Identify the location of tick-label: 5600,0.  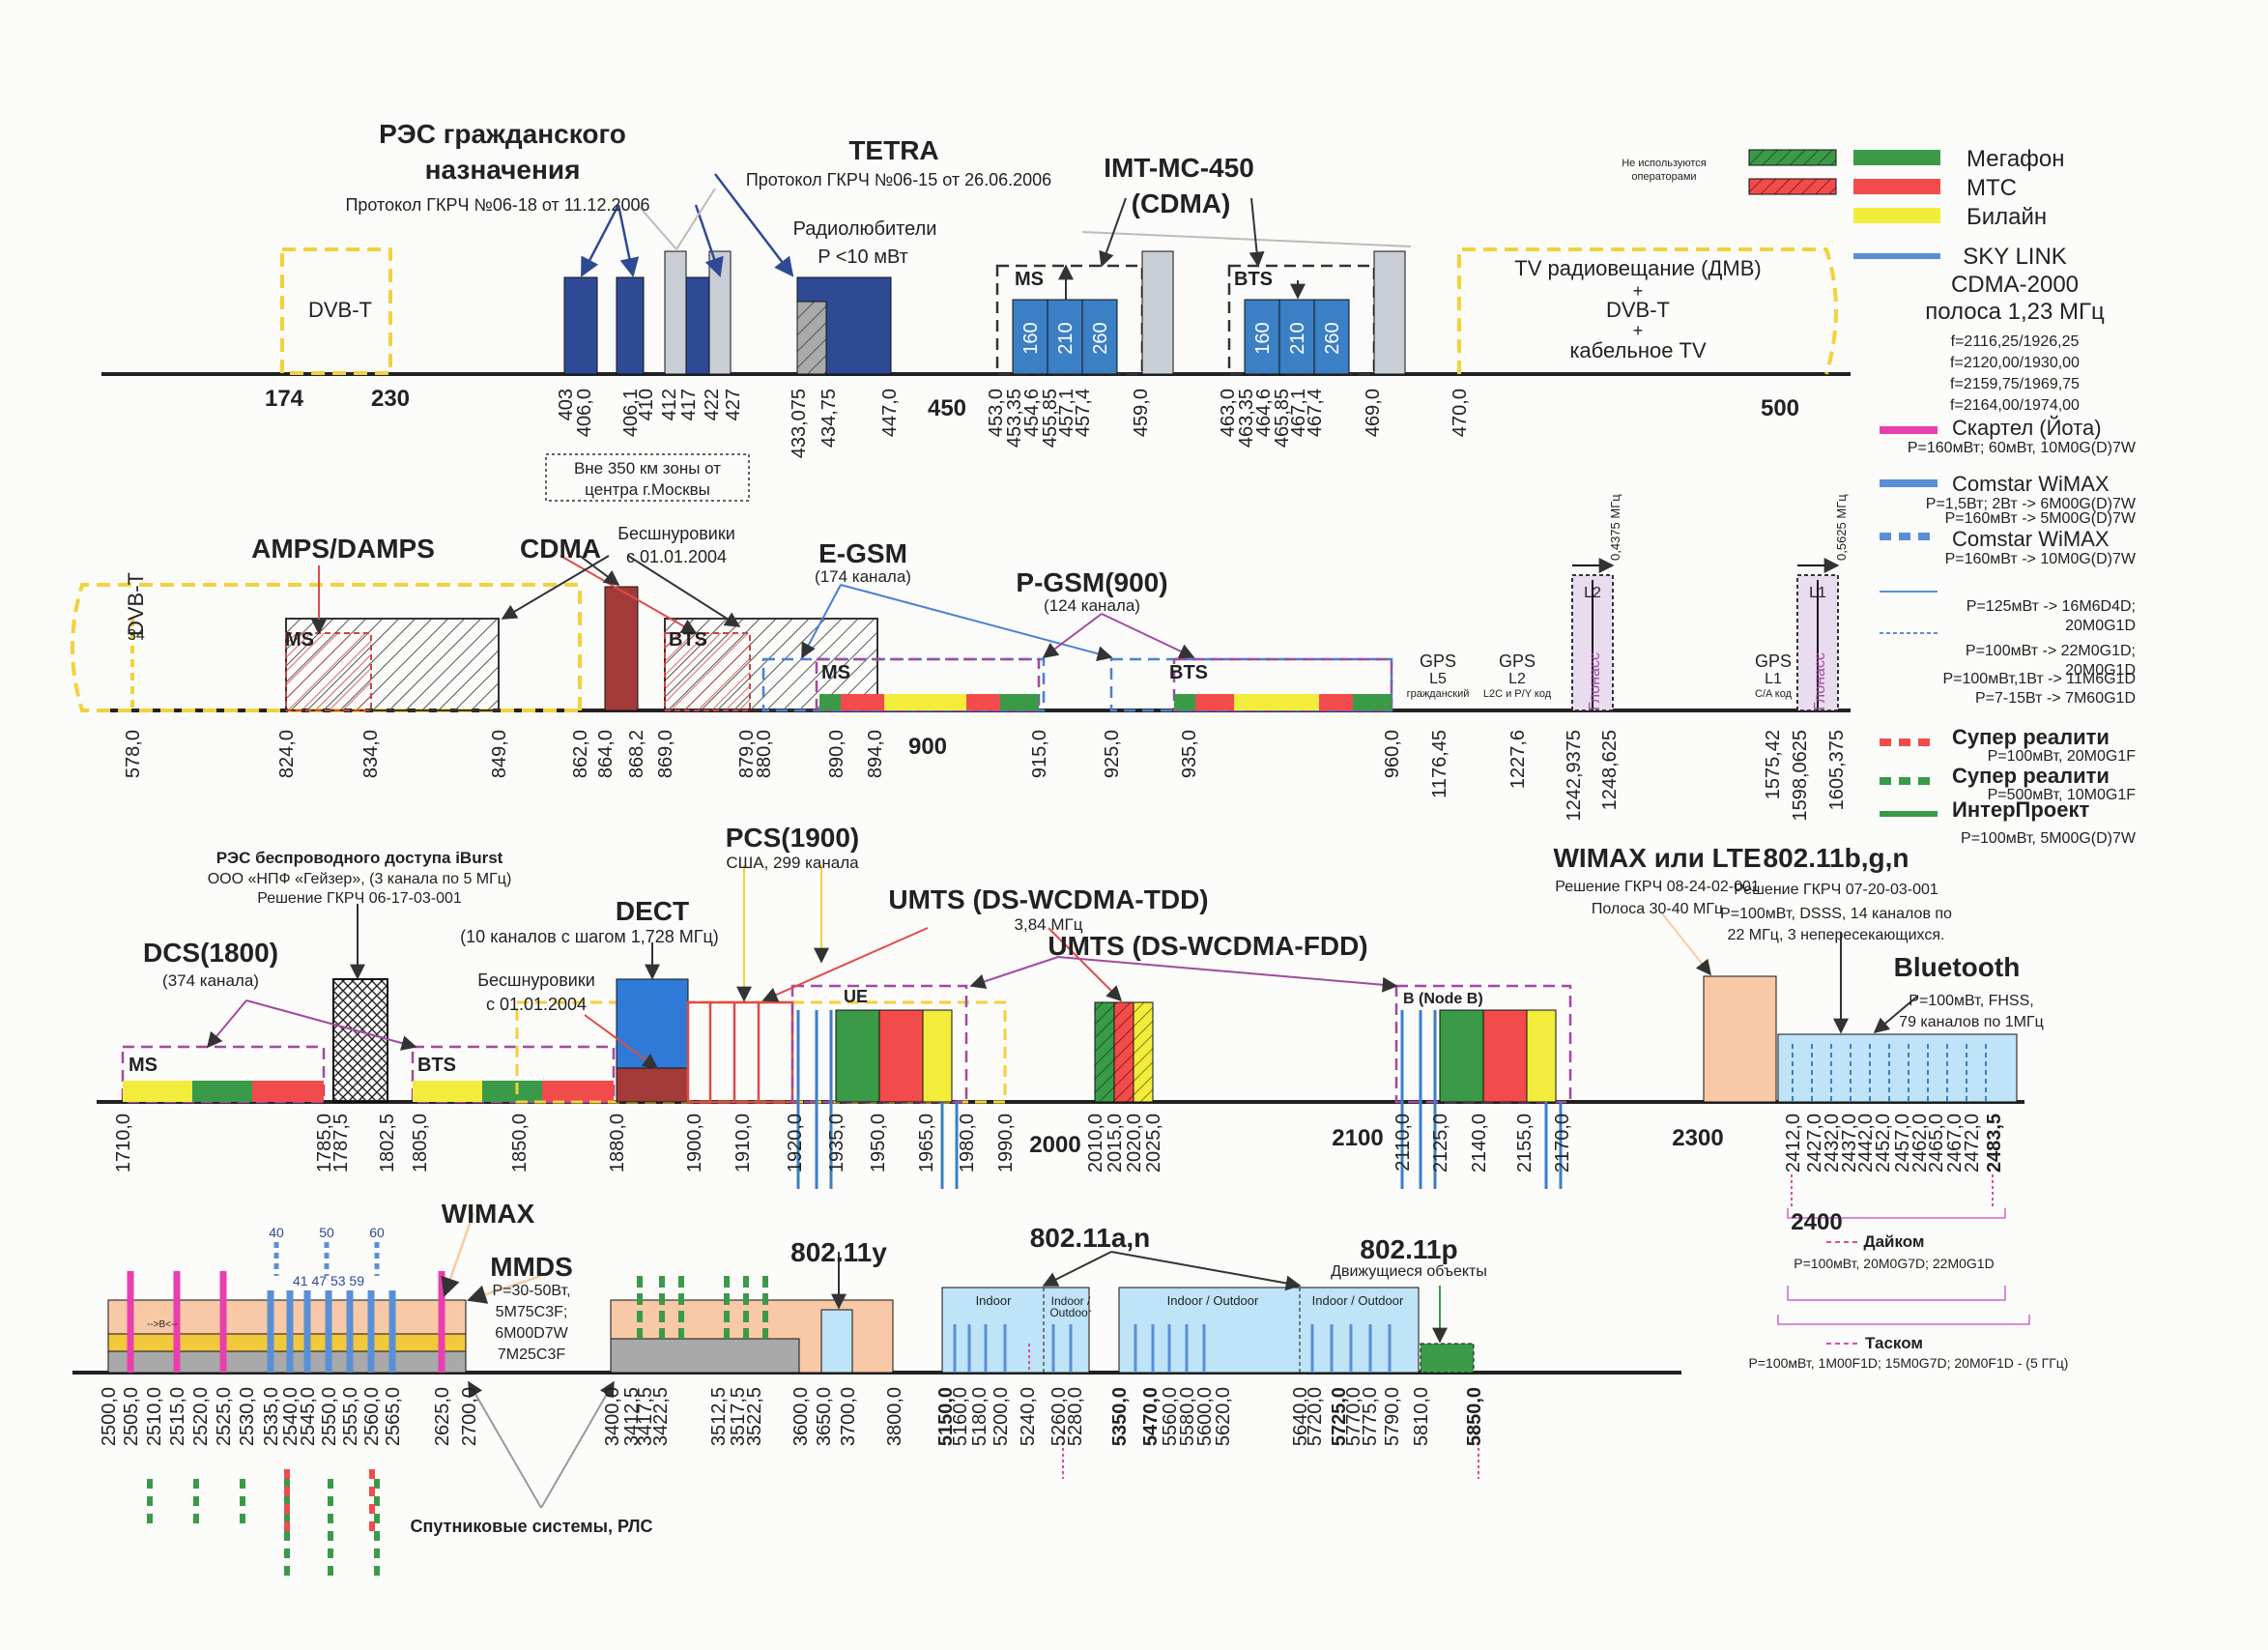
(1205, 1416).